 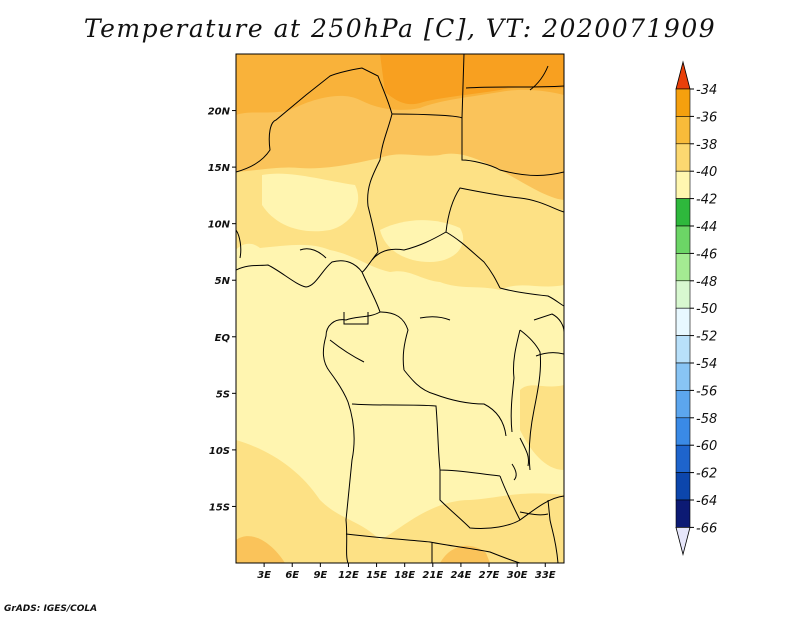 I want to click on colorbar-label: -46, so click(x=706, y=254).